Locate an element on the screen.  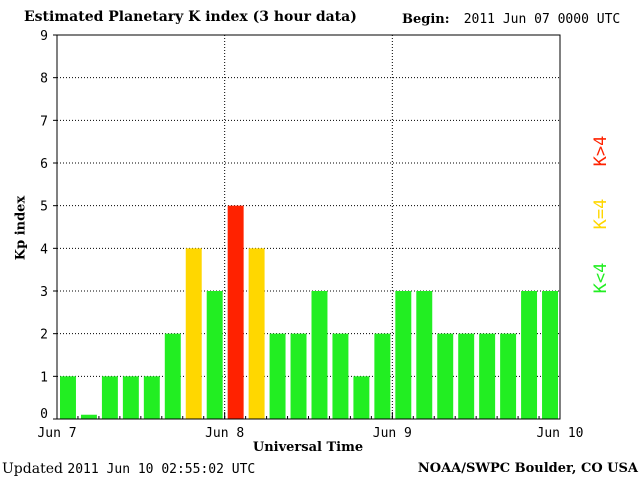
y-tick-label: 3 is located at coordinates (44, 292).